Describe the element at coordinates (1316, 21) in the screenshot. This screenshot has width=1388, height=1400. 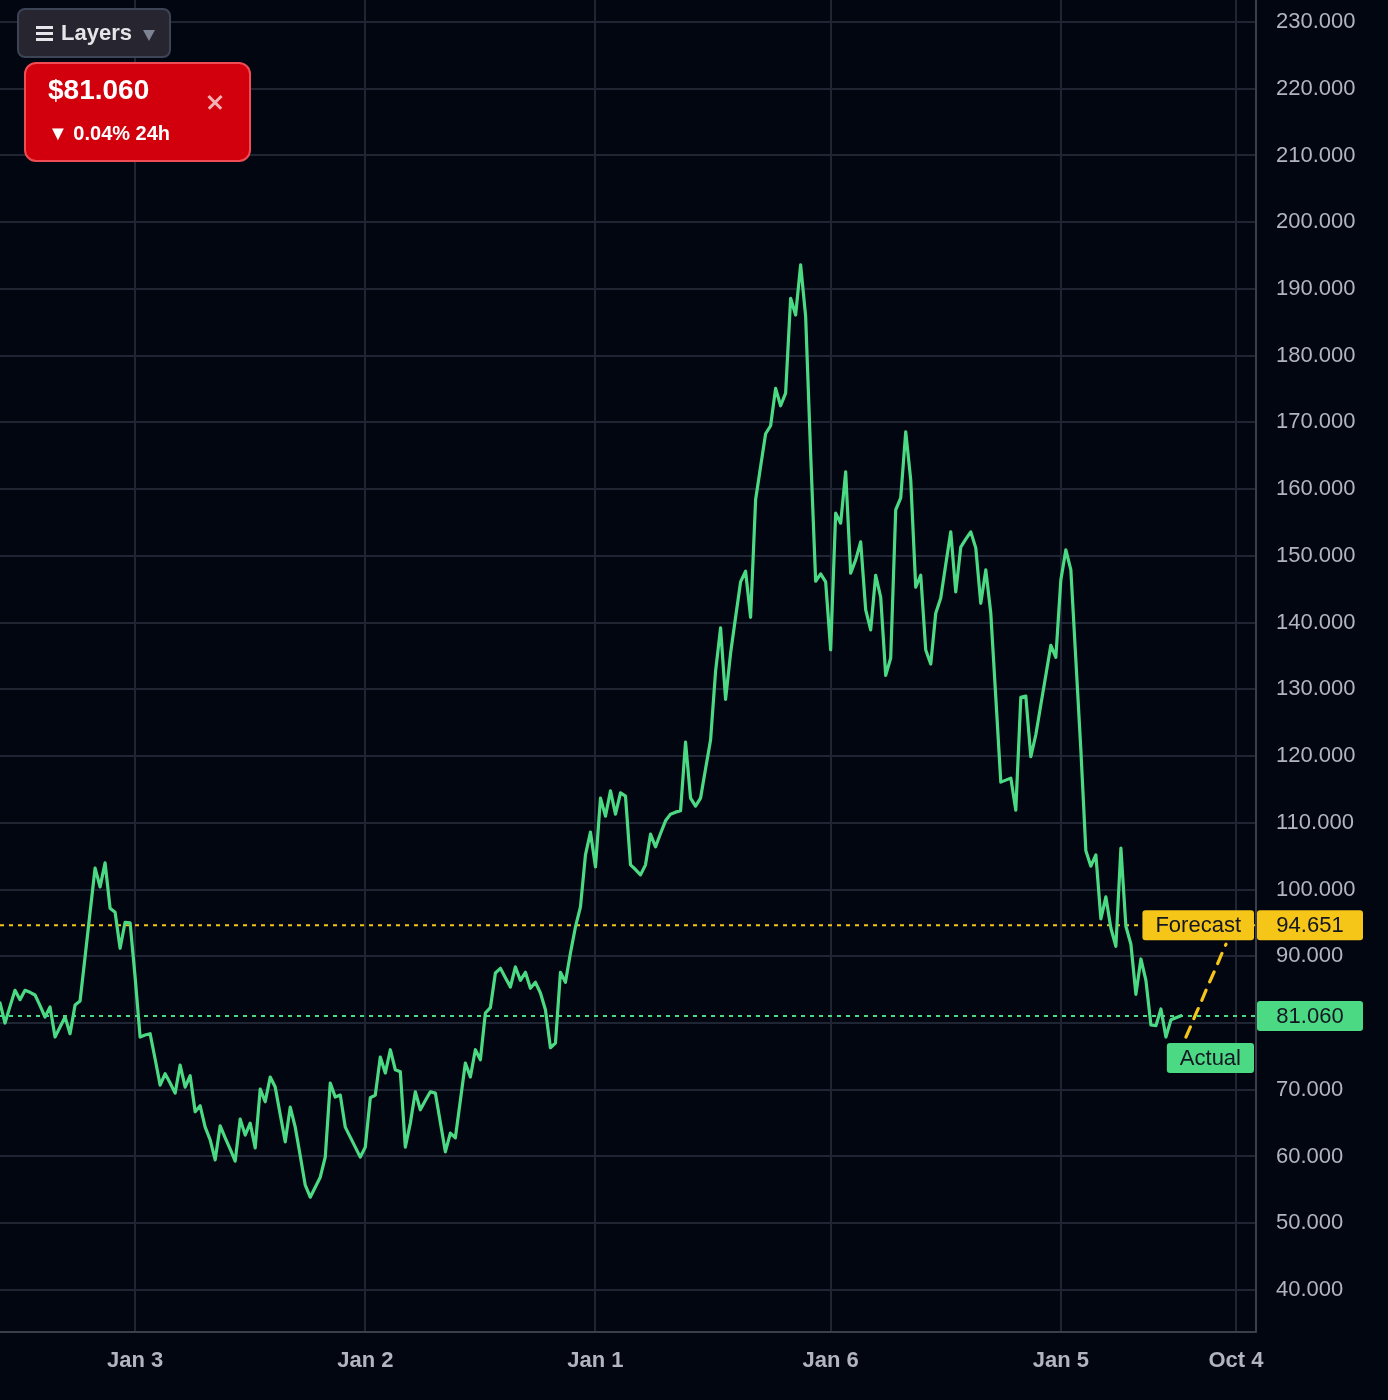
I see `y-tick-label: 230.000` at that location.